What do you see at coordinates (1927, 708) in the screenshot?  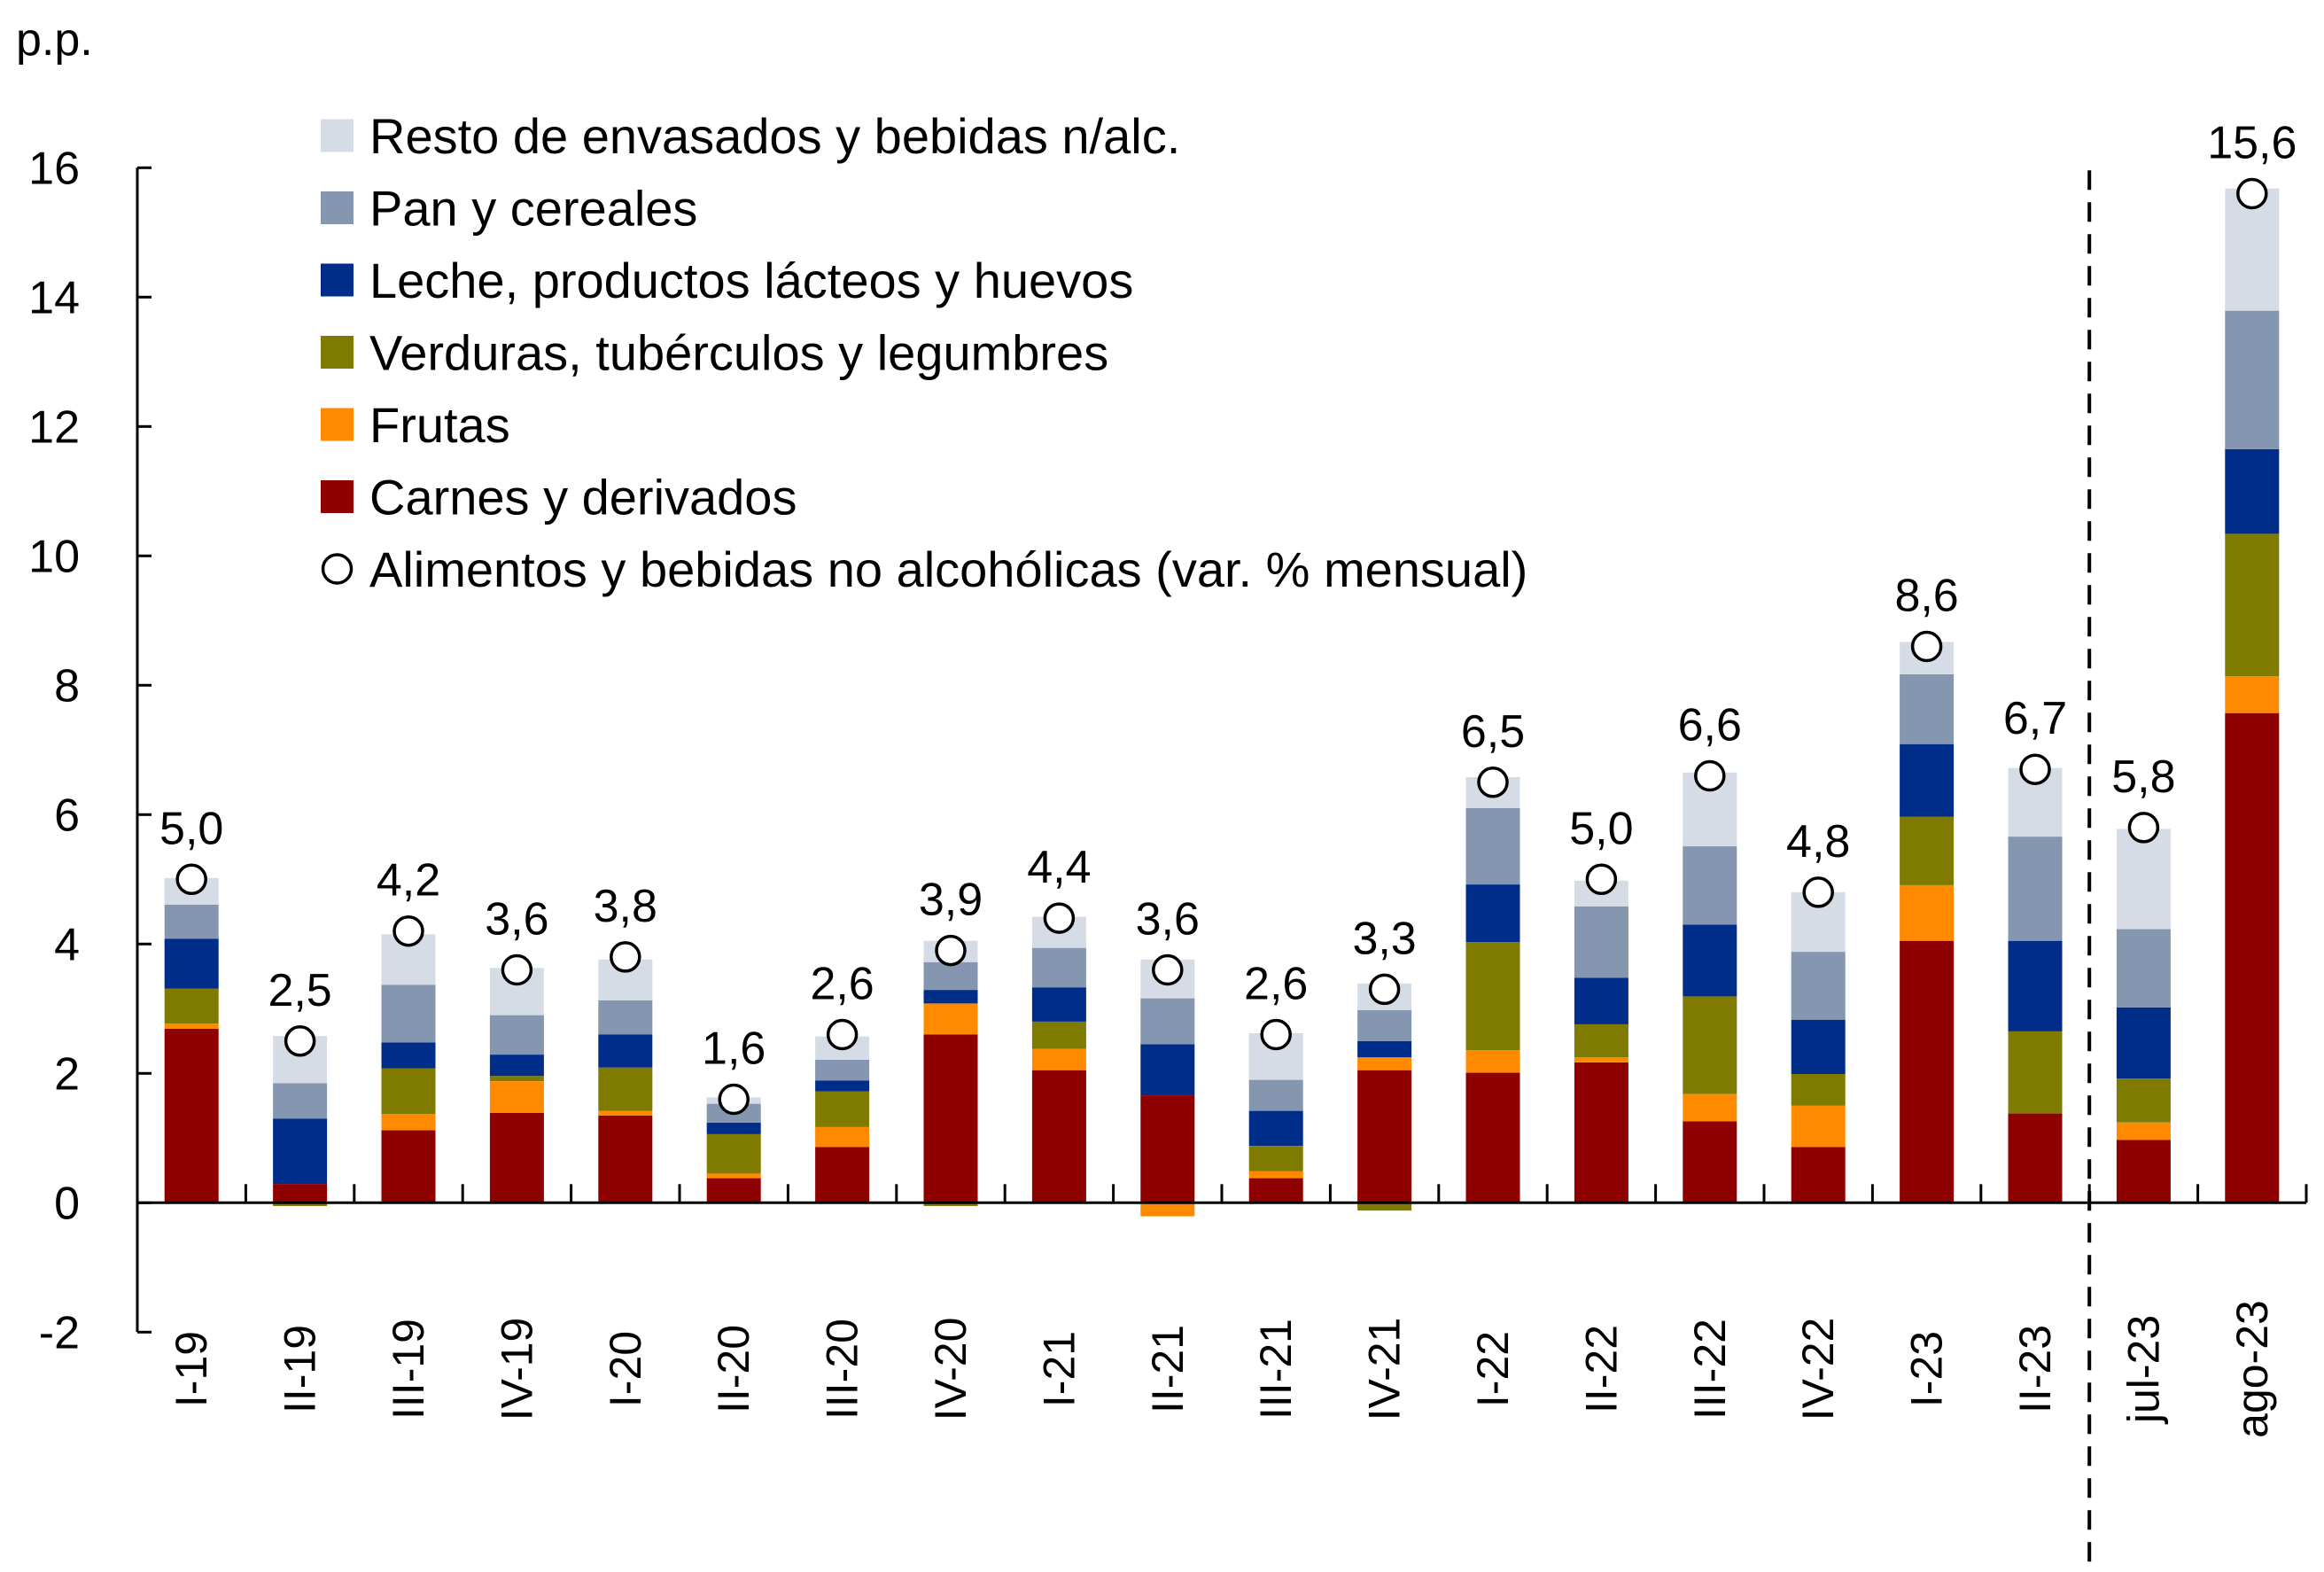 I see `bar-segment-I-23-s4` at bounding box center [1927, 708].